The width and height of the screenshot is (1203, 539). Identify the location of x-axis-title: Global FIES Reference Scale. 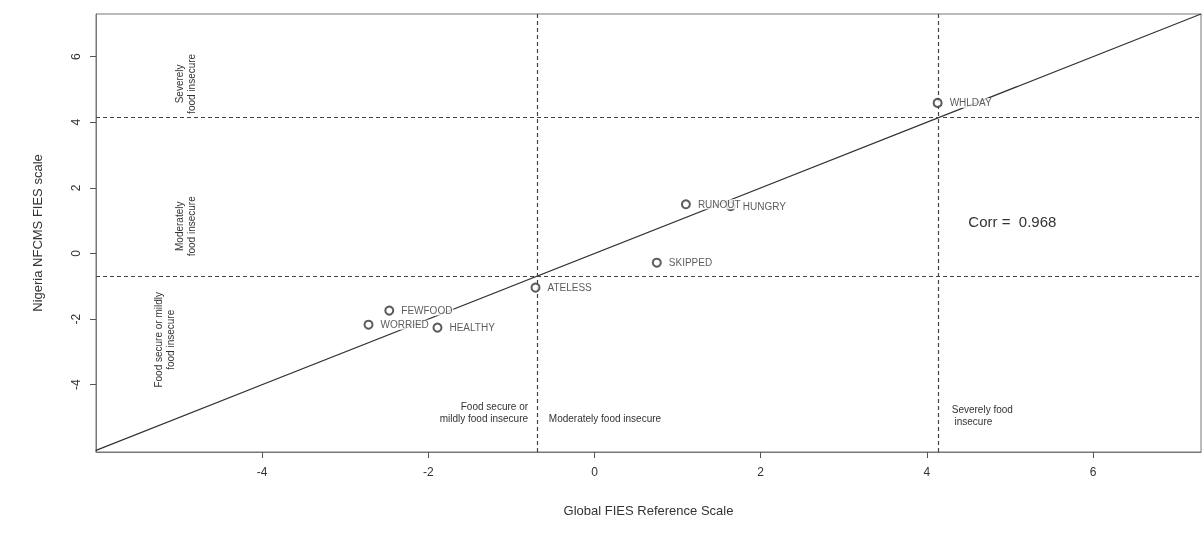
(648, 510).